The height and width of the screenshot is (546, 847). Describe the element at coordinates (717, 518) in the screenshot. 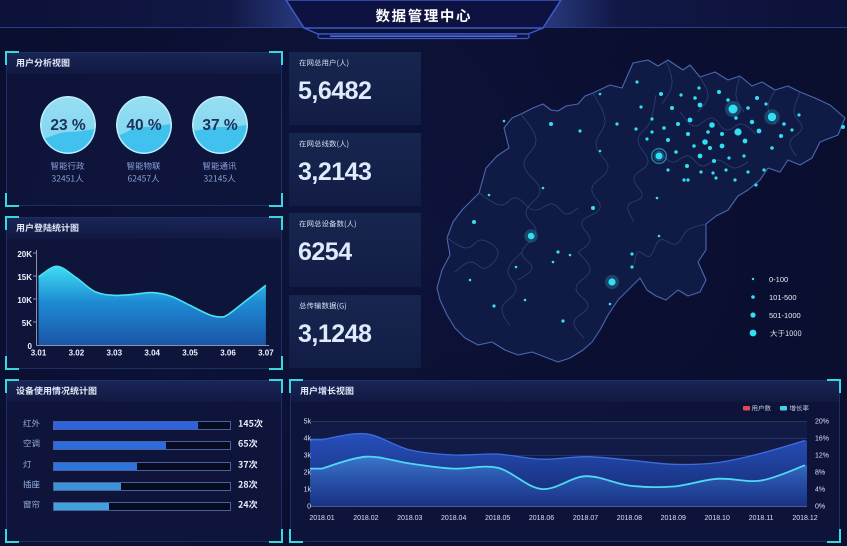

I see `svg-text: 2018.10` at that location.